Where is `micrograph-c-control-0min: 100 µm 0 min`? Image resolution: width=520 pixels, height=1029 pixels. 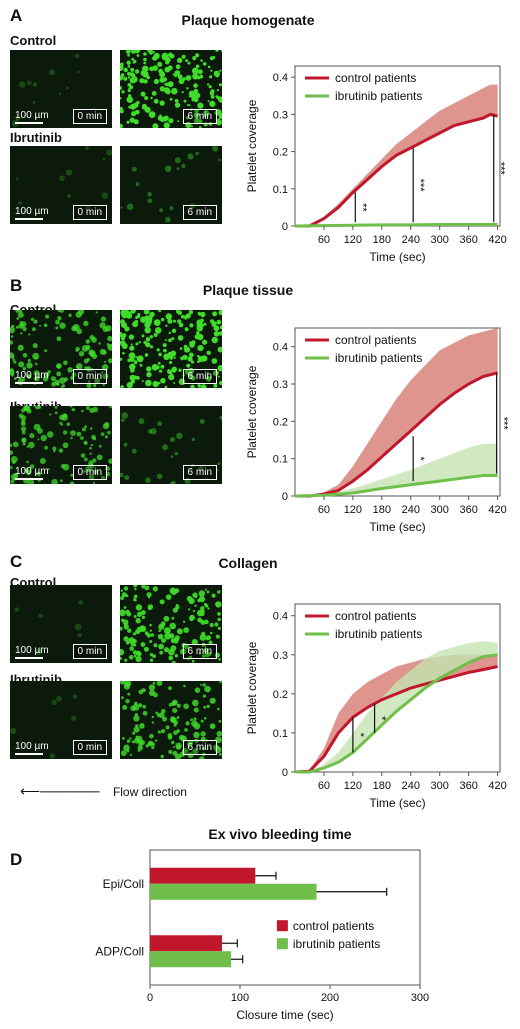
micrograph-c-control-0min: 100 µm 0 min is located at coordinates (61, 624).